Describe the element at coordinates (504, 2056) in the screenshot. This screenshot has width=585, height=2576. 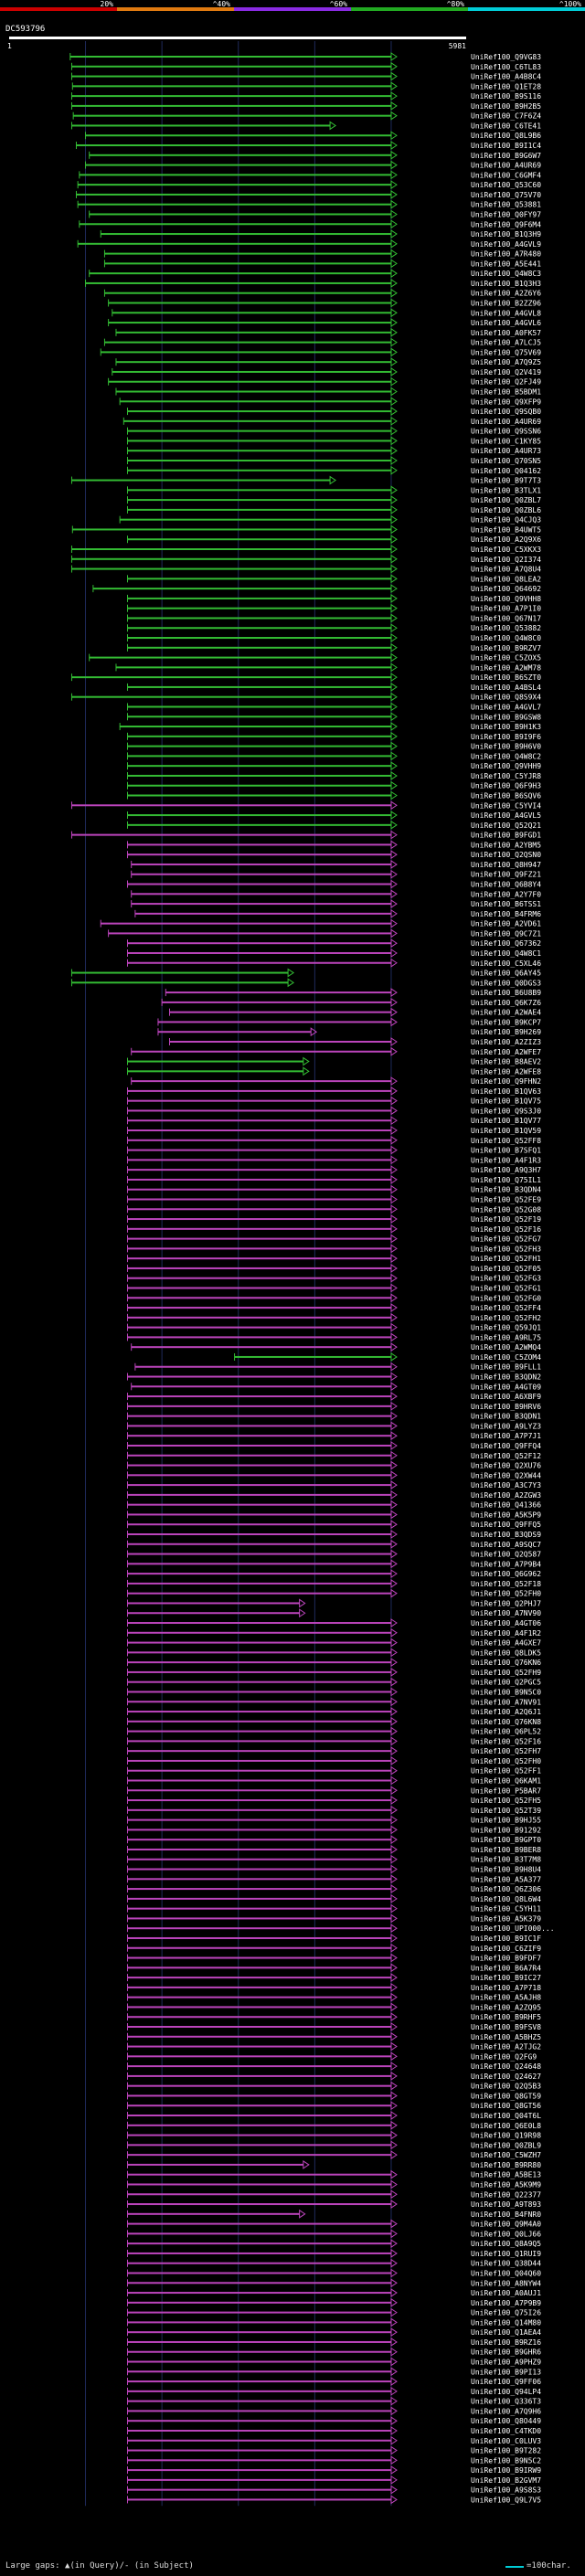
I see `hit-label: UniRef100_Q2FG9` at that location.